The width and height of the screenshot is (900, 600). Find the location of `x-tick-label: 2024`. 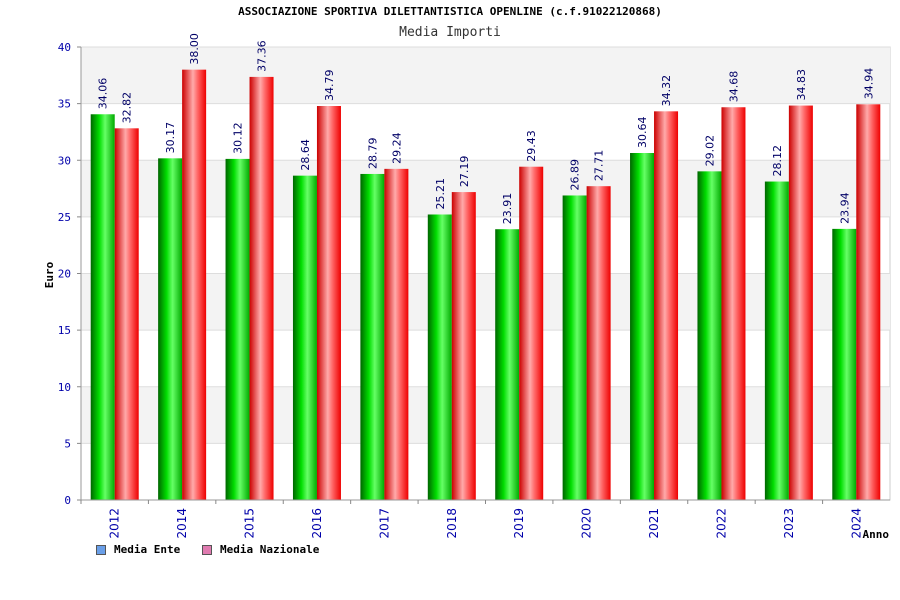

x-tick-label: 2024 is located at coordinates (856, 523).